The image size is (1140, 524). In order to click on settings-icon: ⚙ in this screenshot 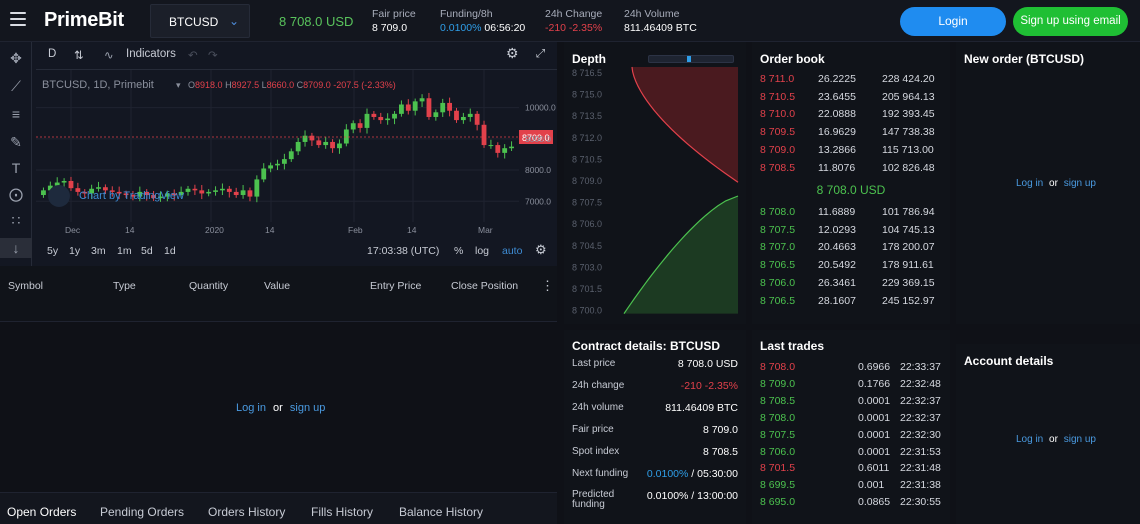, I will do `click(512, 53)`.